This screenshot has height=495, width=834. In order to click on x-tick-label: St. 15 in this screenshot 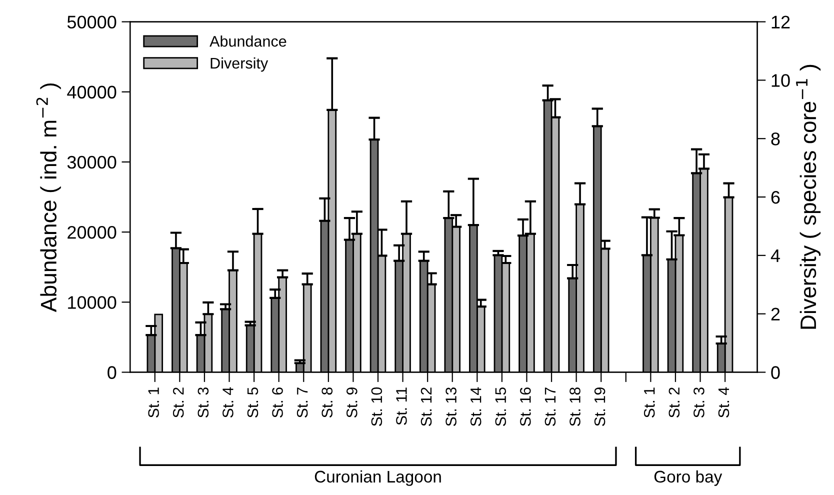, I will do `click(500, 406)`.